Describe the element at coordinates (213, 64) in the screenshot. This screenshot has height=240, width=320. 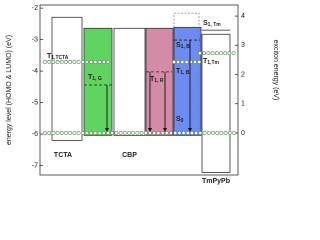
I see `state-subscript: 1,Tm` at that location.